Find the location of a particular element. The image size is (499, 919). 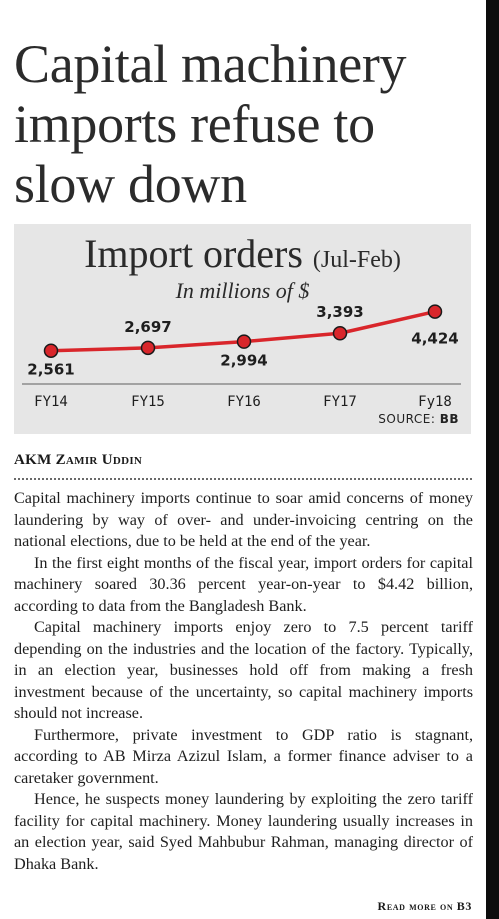

chart-source: SOURCE: BB is located at coordinates (418, 419).